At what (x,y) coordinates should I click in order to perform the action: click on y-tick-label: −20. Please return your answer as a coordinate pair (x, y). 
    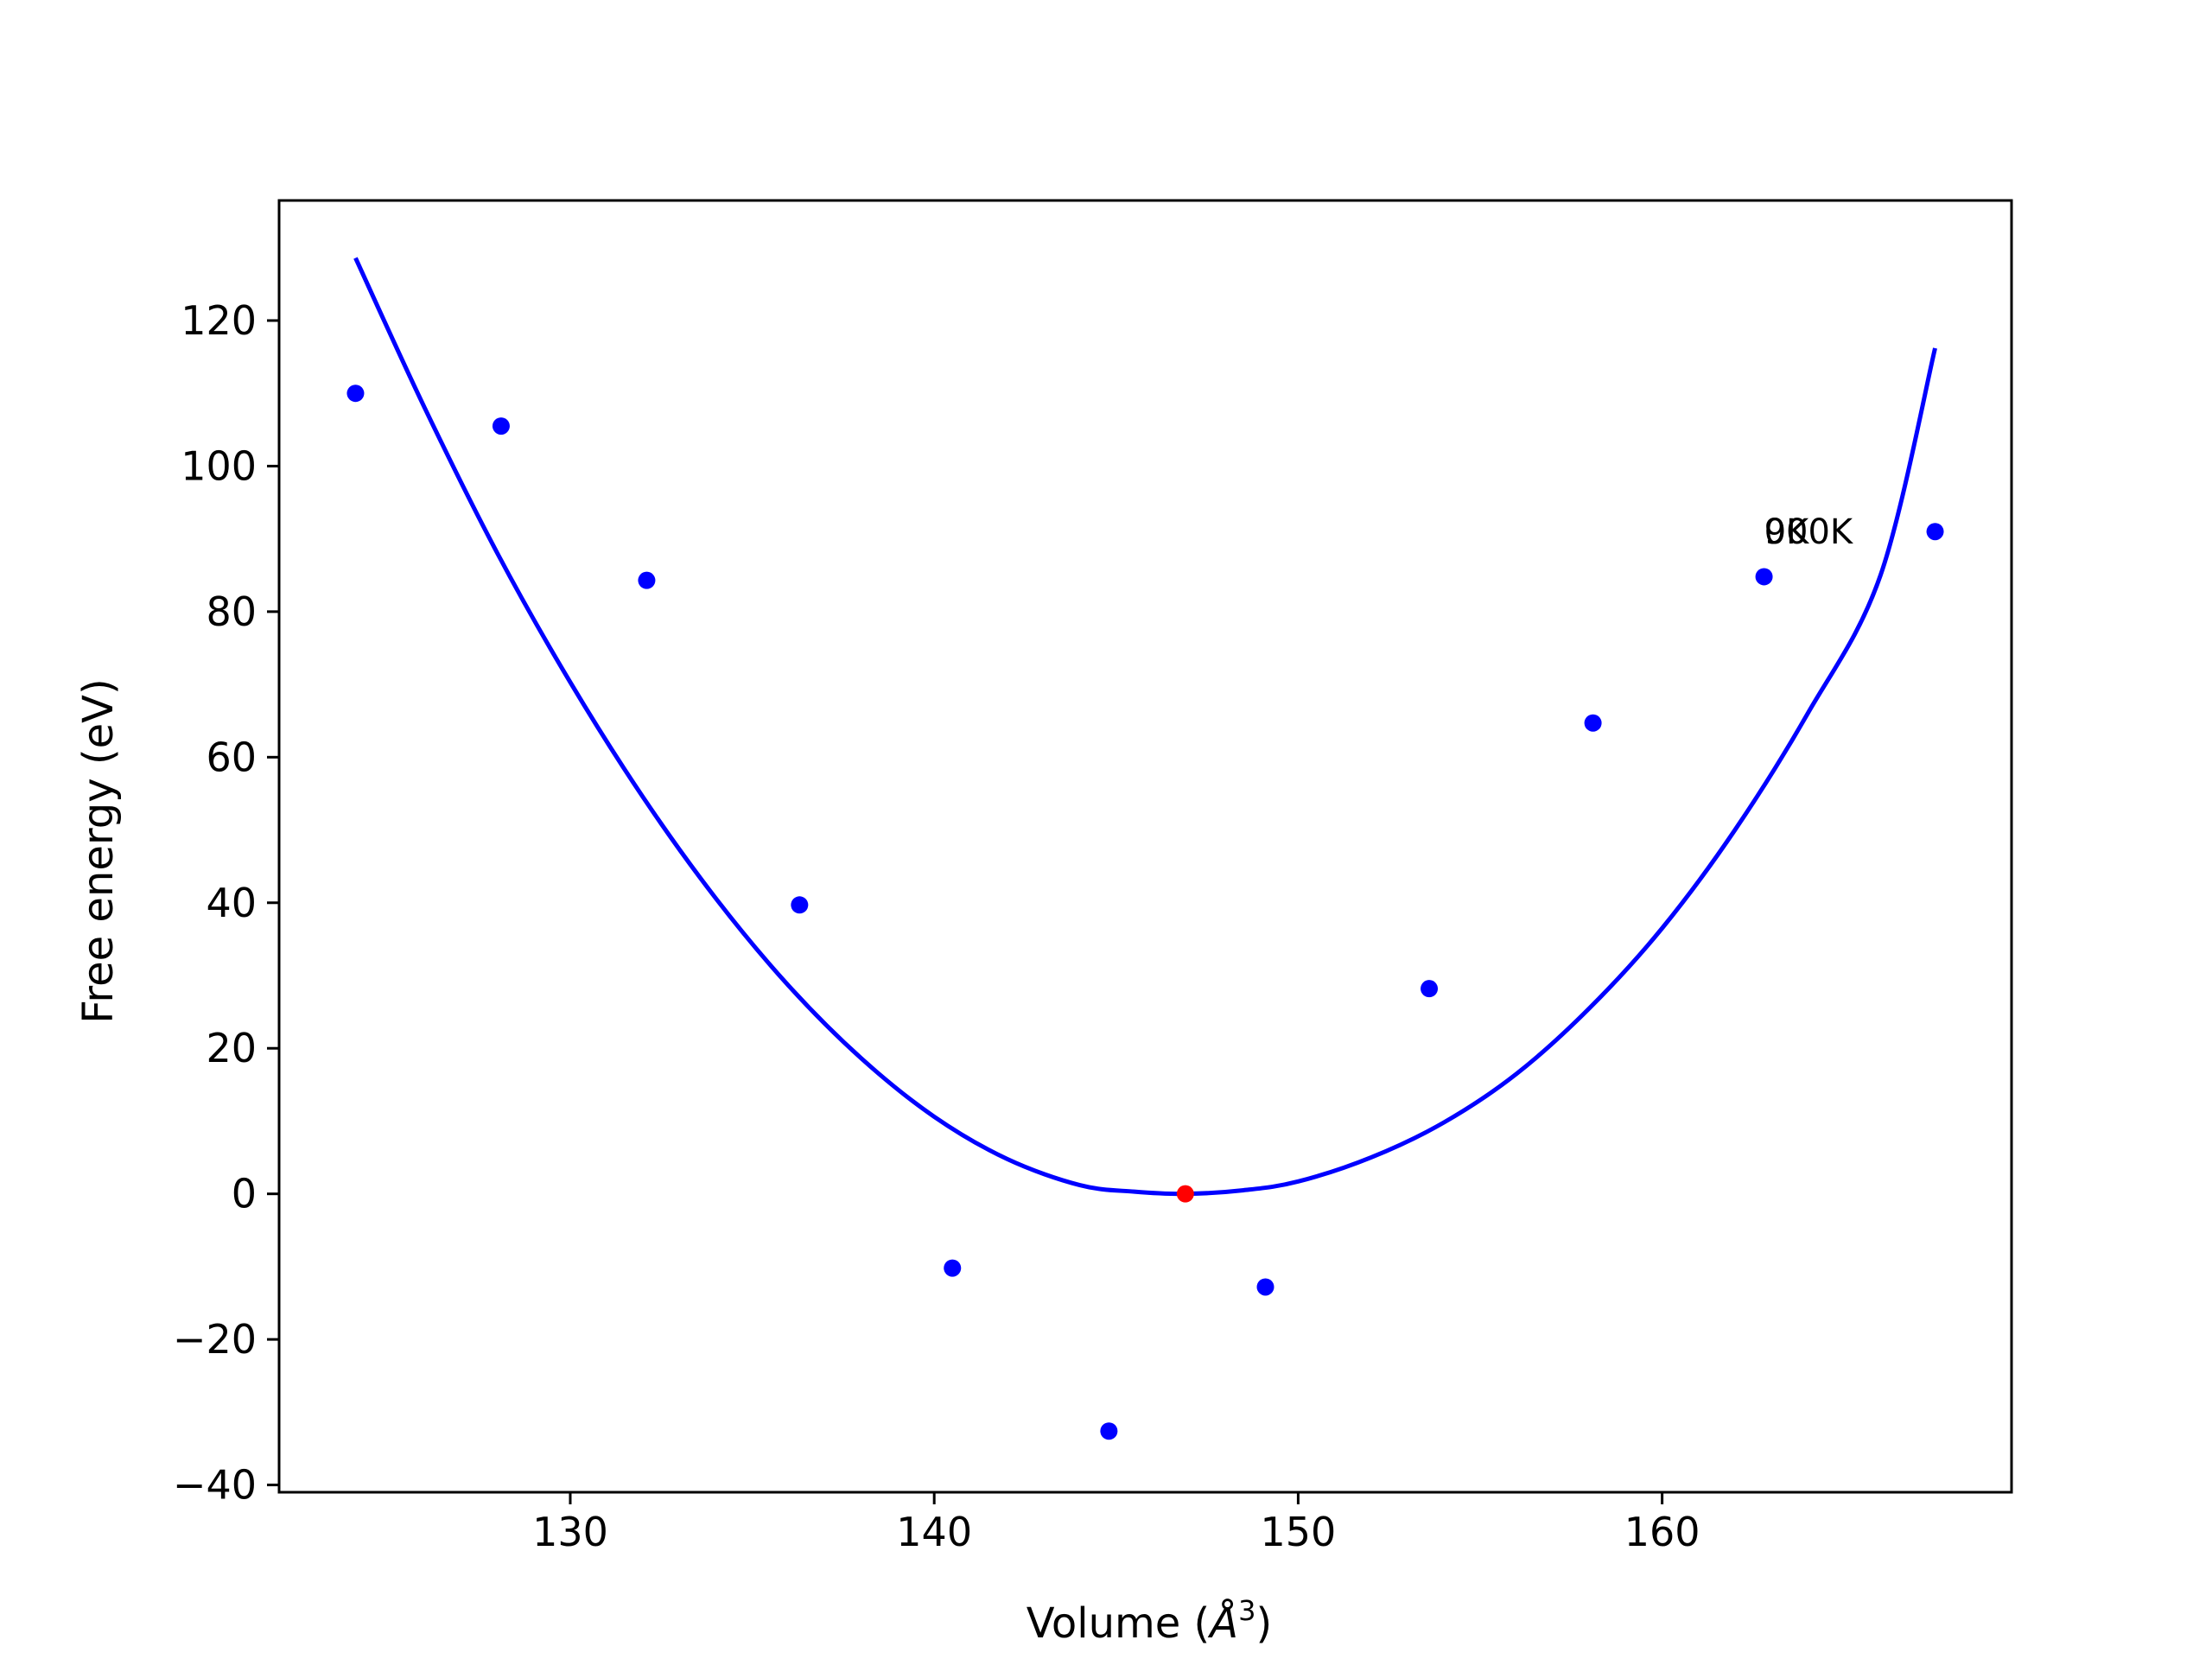
    Looking at the image, I should click on (215, 1339).